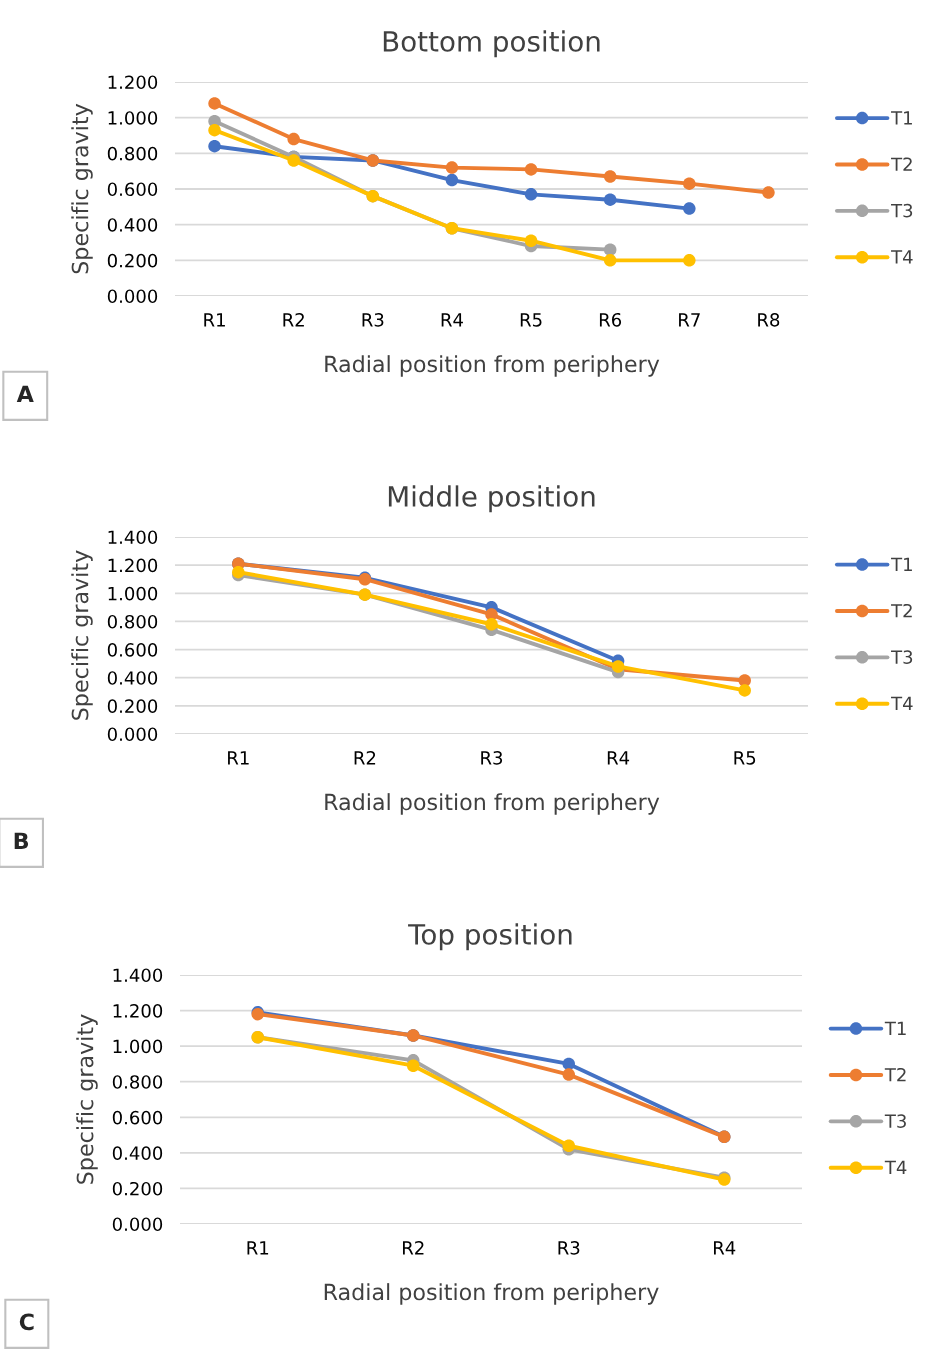 The image size is (934, 1356). I want to click on chart-title: Top position, so click(490, 937).